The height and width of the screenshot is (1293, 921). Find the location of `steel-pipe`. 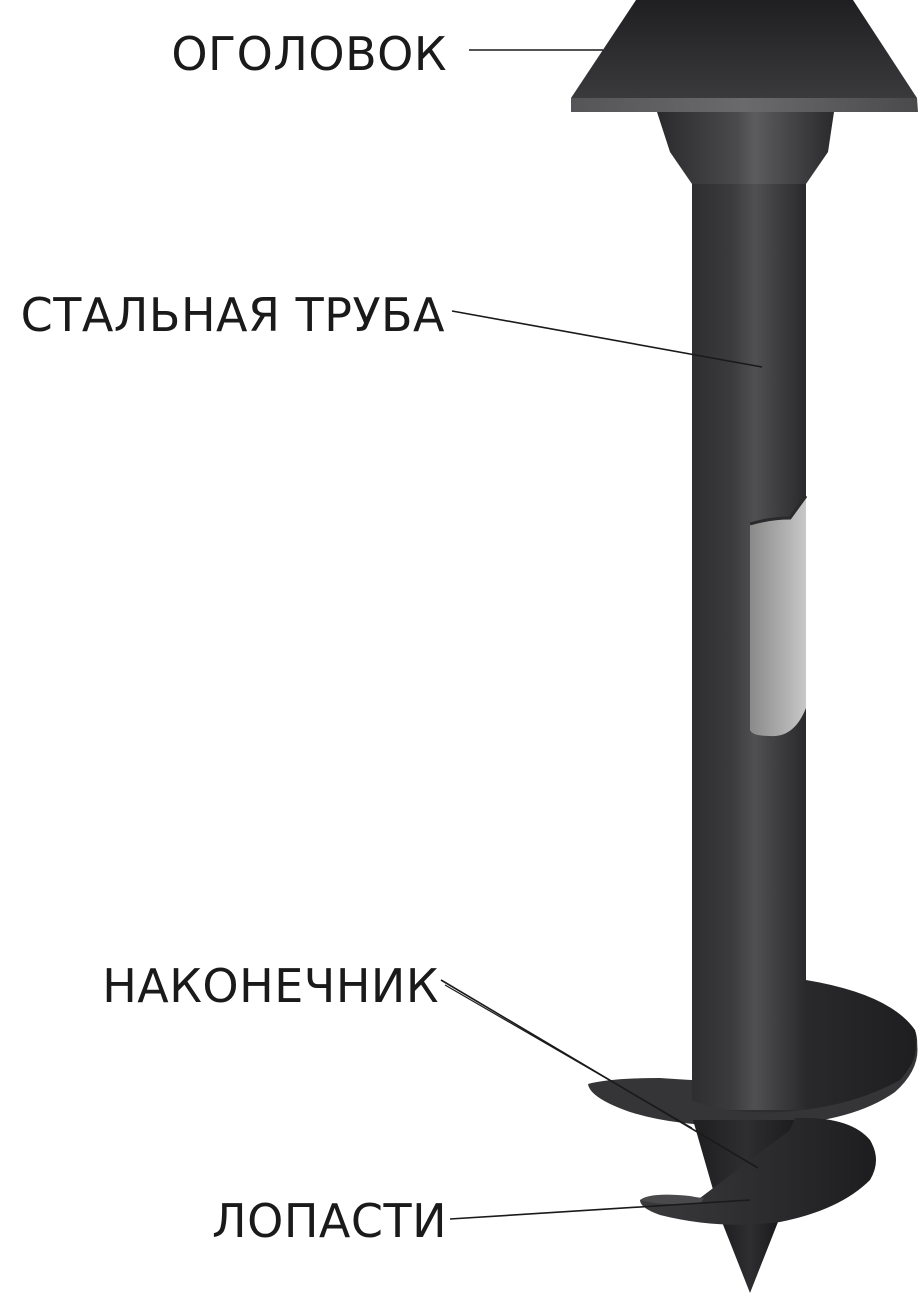

steel-pipe is located at coordinates (753, 649).